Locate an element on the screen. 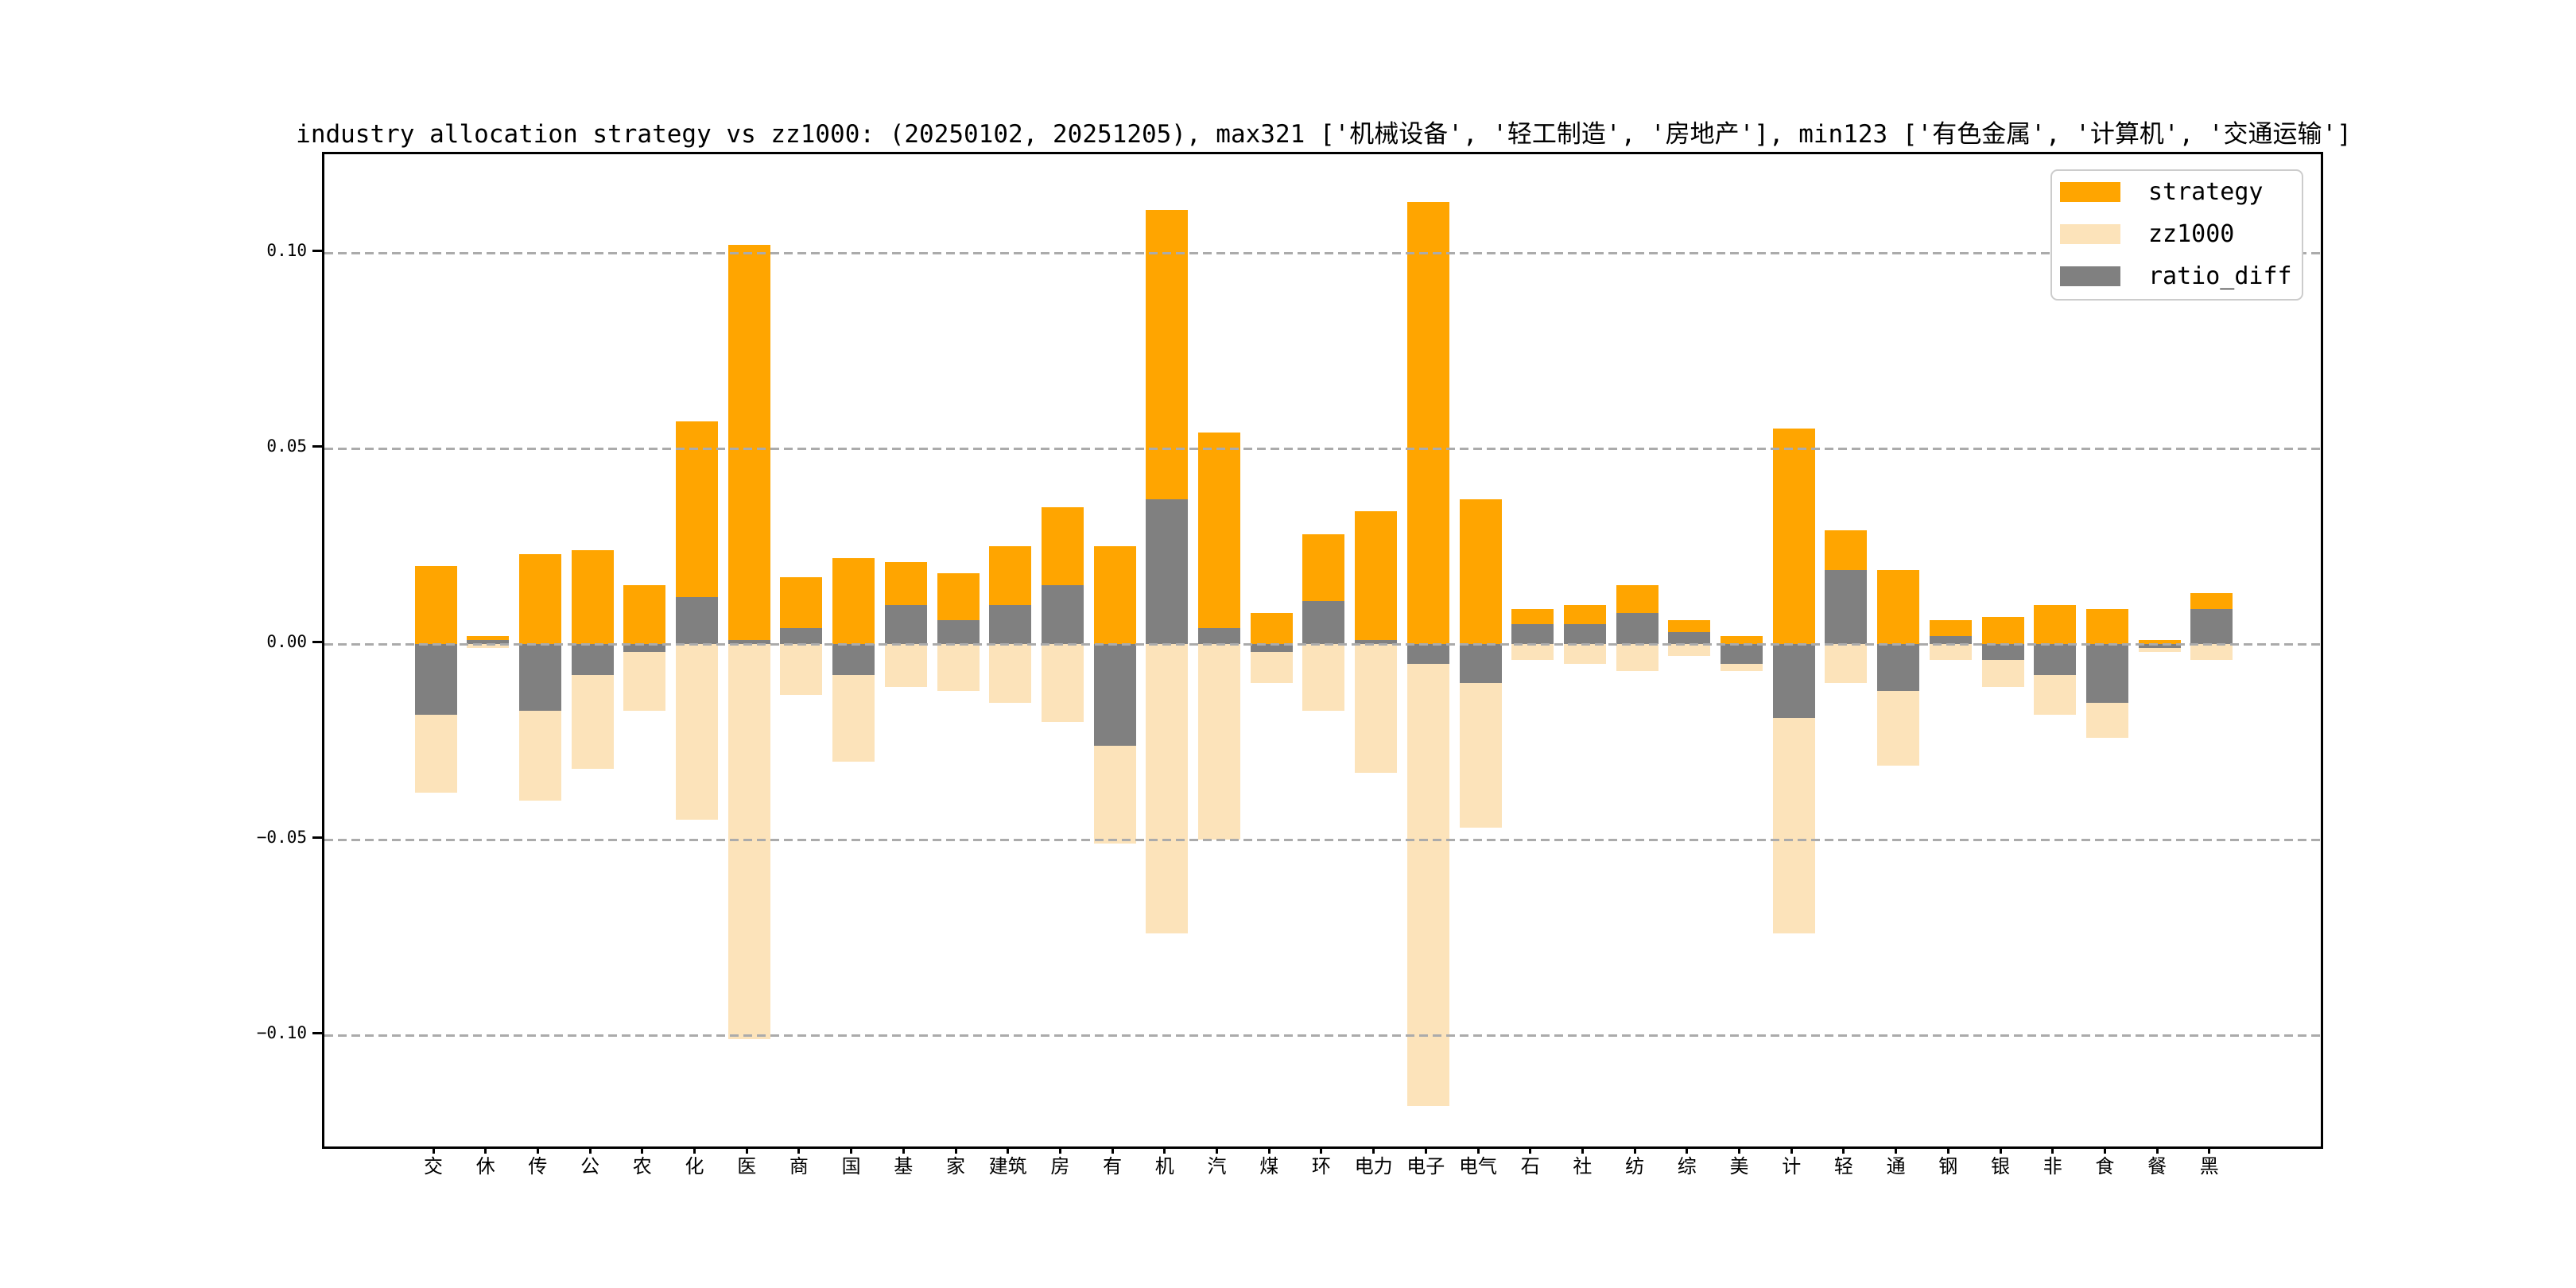  legend: strategy zz1000 ratio_diff is located at coordinates (2176, 235).